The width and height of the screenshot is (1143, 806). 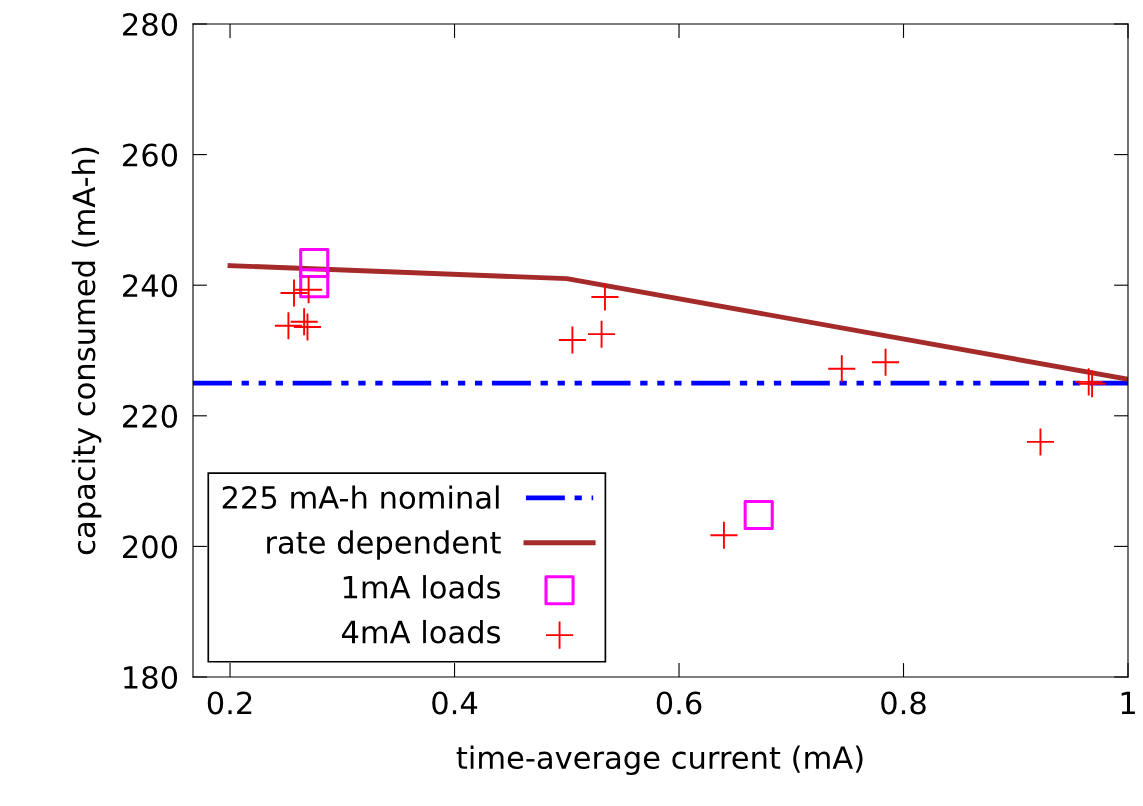 What do you see at coordinates (679, 703) in the screenshot?
I see `x-tick-label: 0.6` at bounding box center [679, 703].